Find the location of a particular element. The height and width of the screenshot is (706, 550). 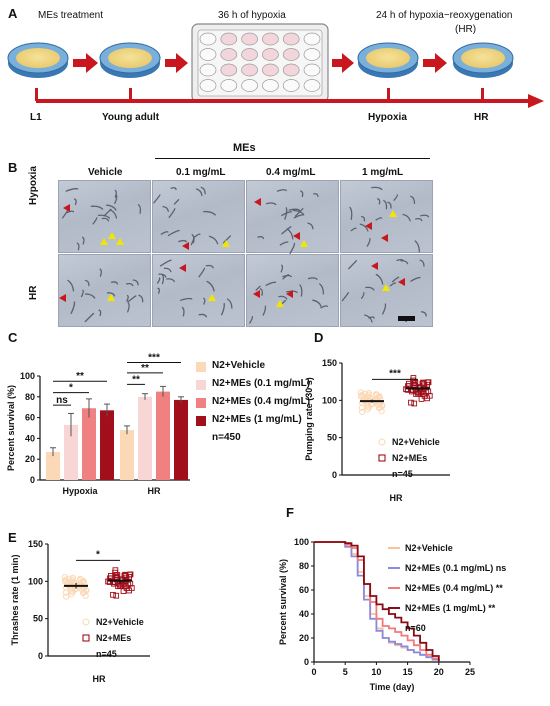

category-label: HR is located at coordinates (154, 491).